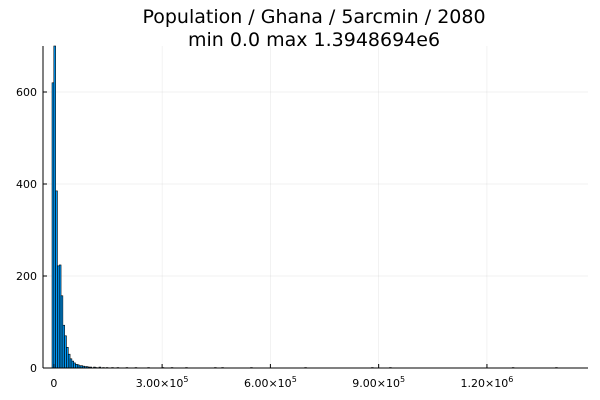 This screenshot has width=600, height=400. I want to click on y-tick-label: 600, so click(26, 92).